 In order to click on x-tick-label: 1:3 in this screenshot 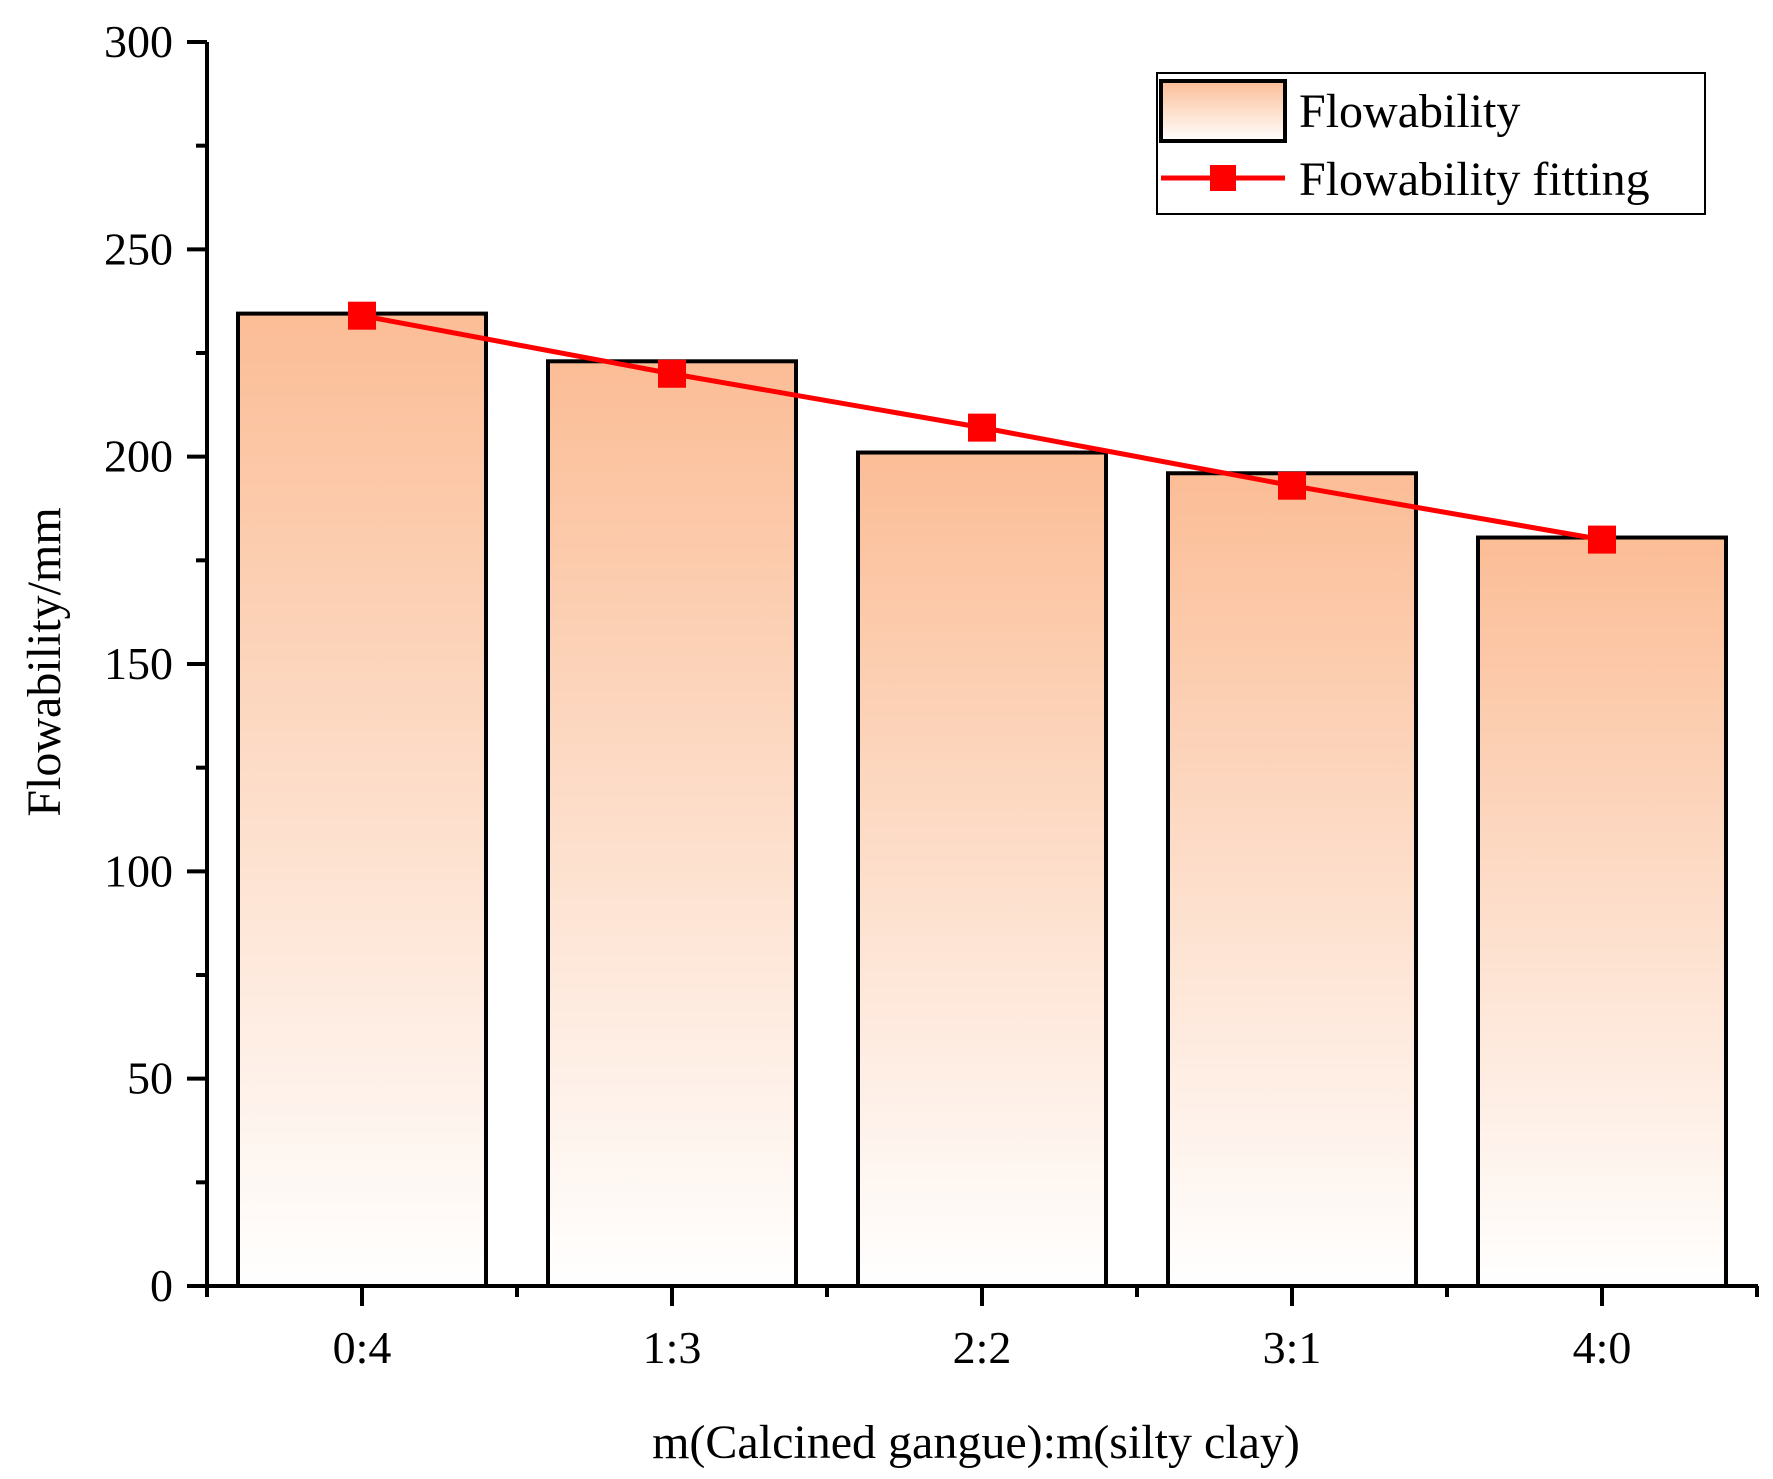, I will do `click(672, 1347)`.